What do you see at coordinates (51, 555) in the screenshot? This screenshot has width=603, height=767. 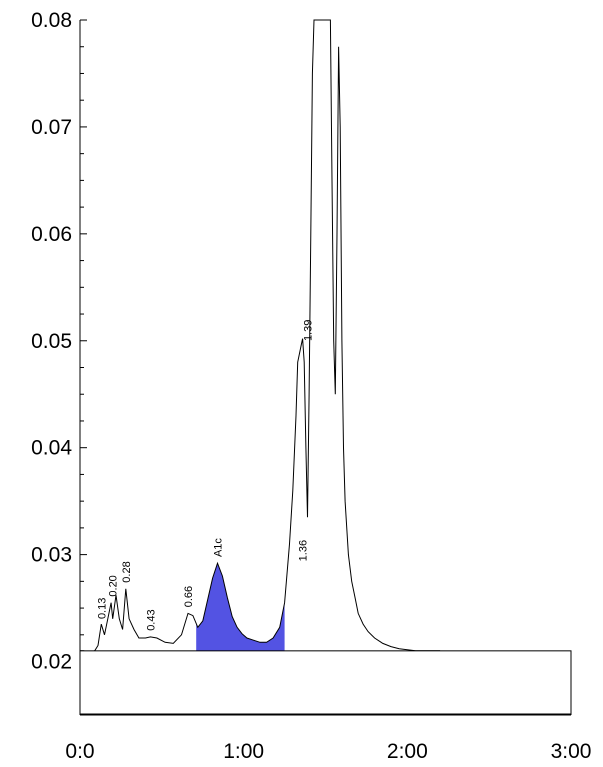 I see `y-tick-label: 0.03` at bounding box center [51, 555].